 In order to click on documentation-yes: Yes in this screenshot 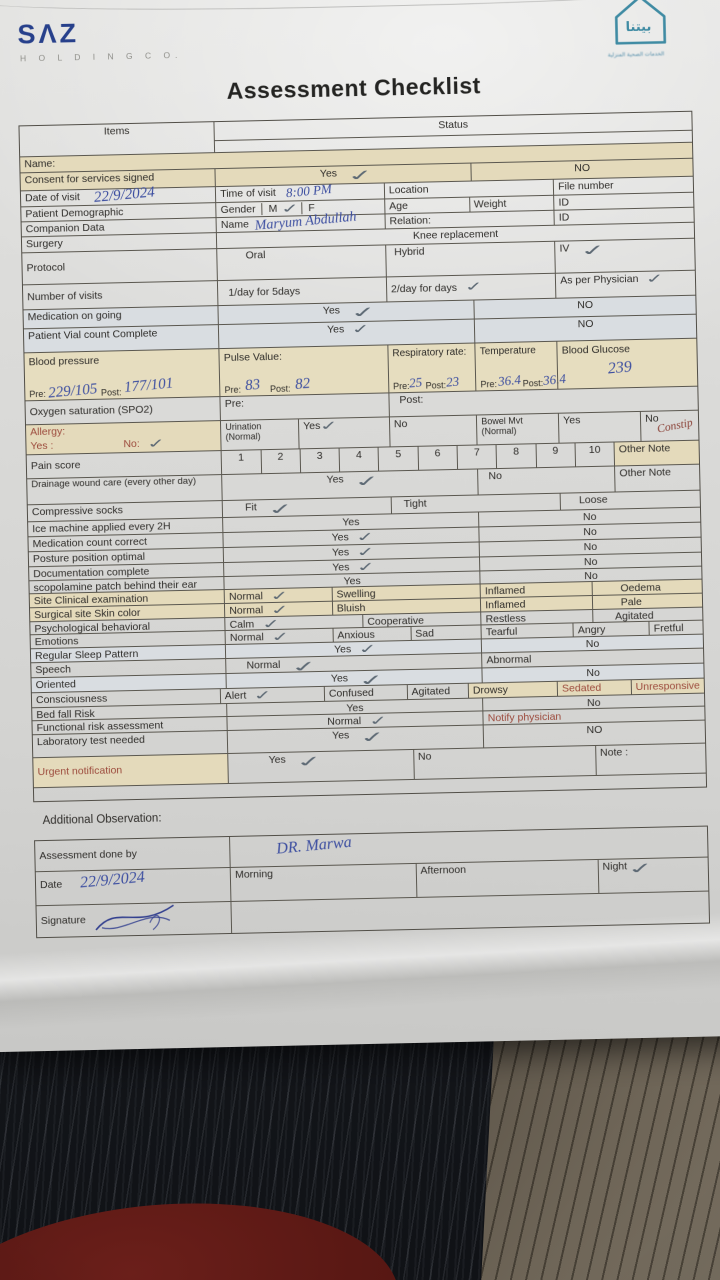, I will do `click(341, 567)`.